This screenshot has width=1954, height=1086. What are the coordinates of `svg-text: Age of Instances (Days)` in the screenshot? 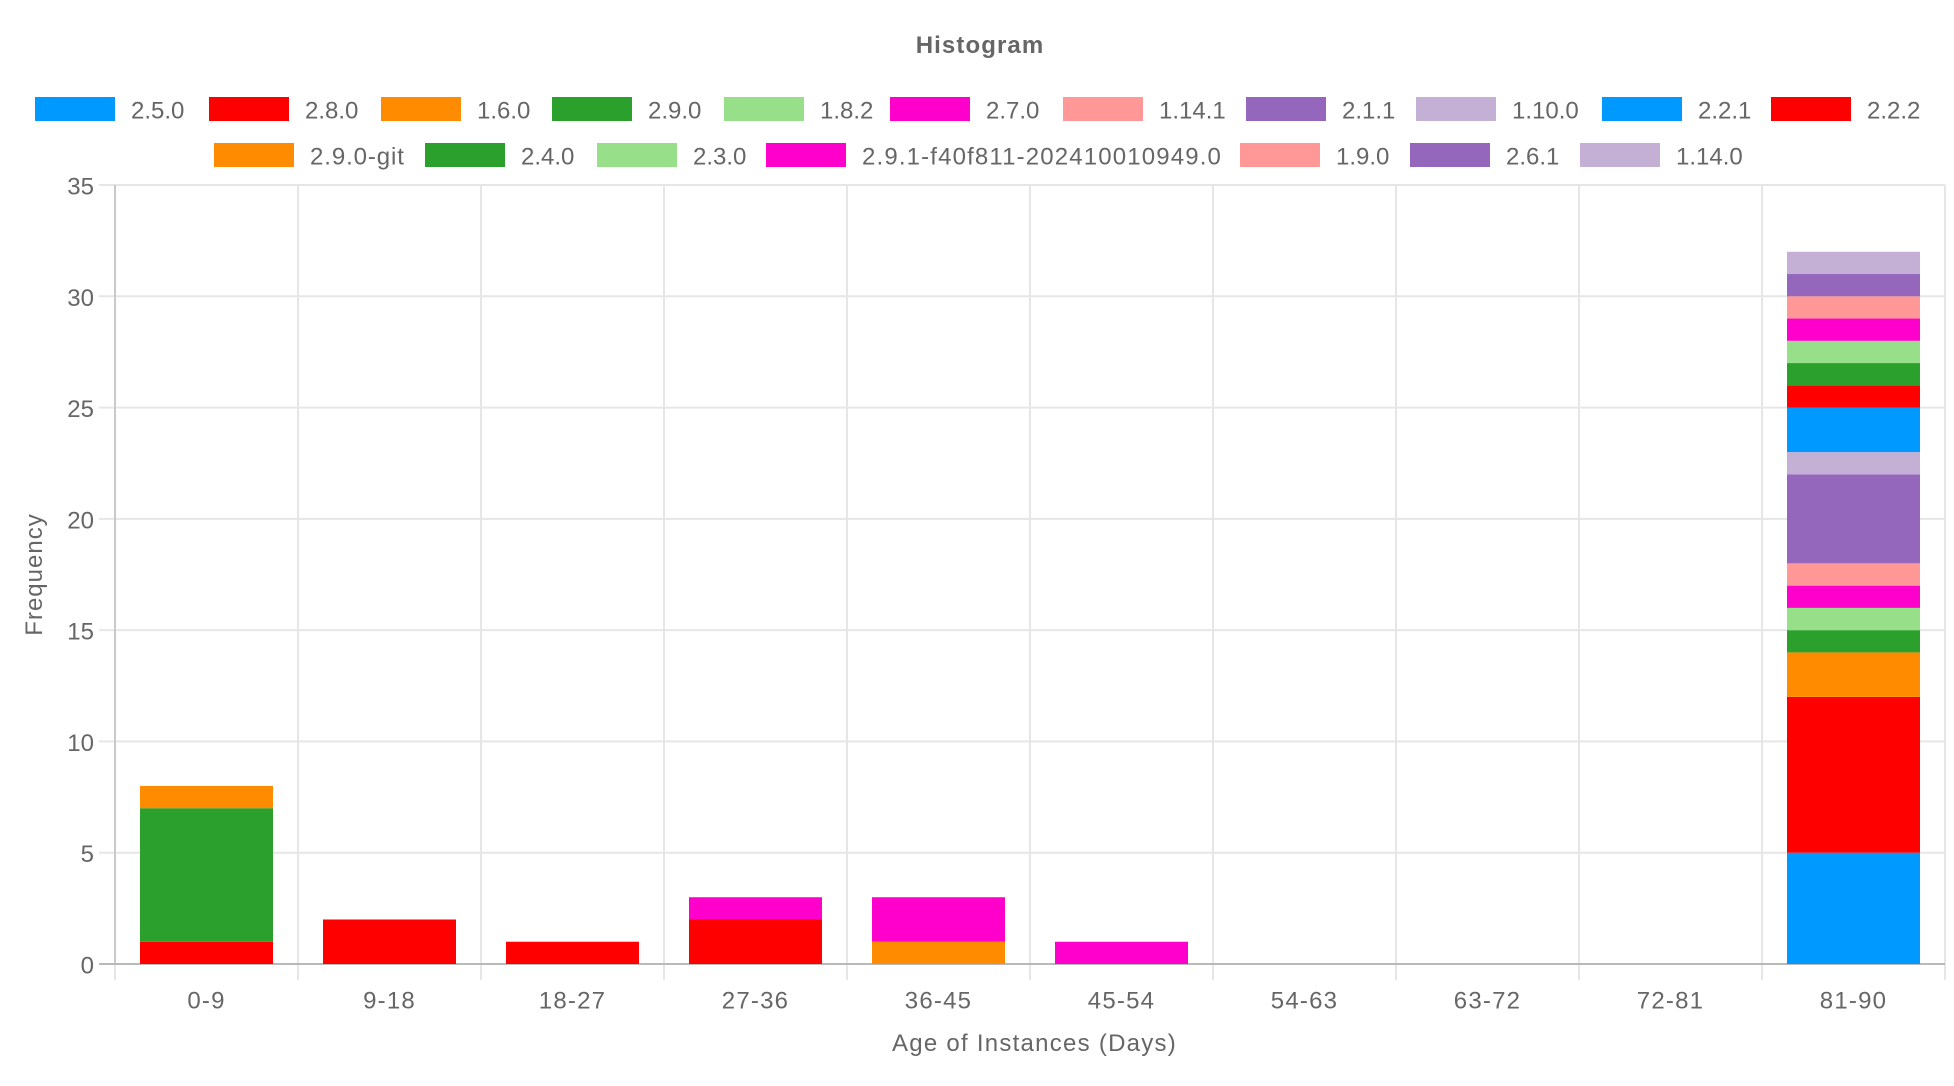 It's located at (1034, 1043).